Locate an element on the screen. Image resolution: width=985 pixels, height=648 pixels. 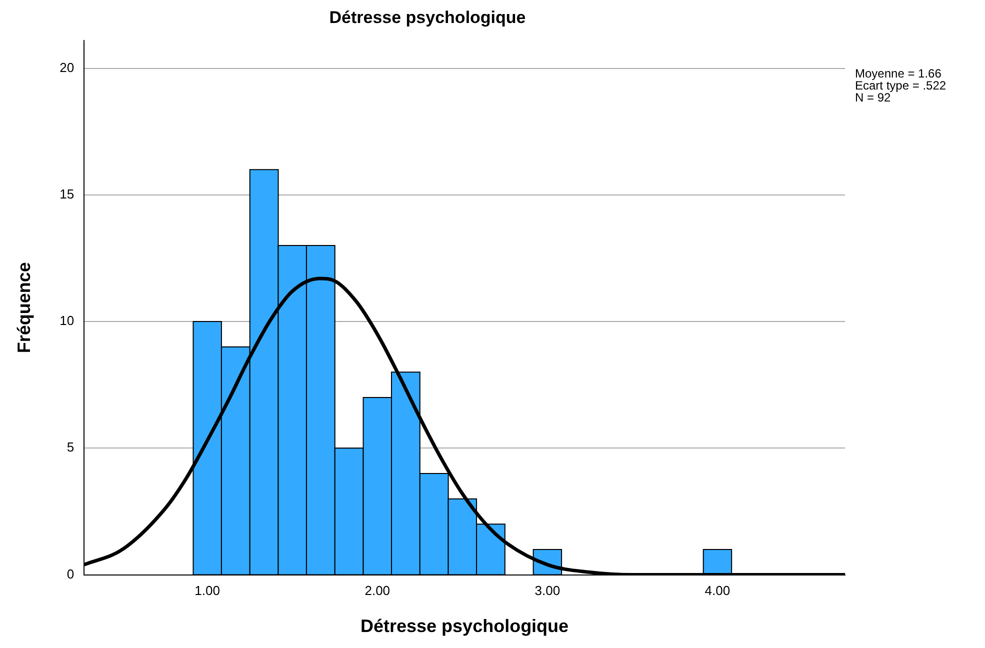
text: N = 92 is located at coordinates (873, 97).